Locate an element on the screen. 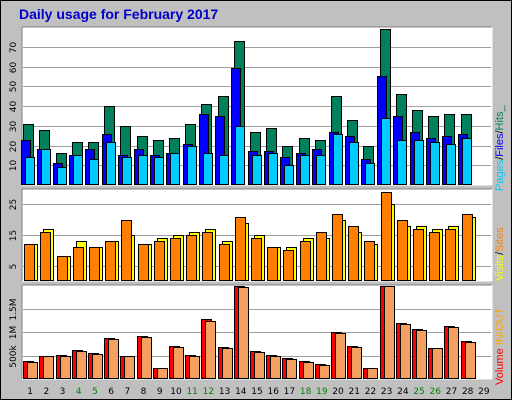 This screenshot has width=512, height=400. legend-entry: Pages is located at coordinates (500, 175).